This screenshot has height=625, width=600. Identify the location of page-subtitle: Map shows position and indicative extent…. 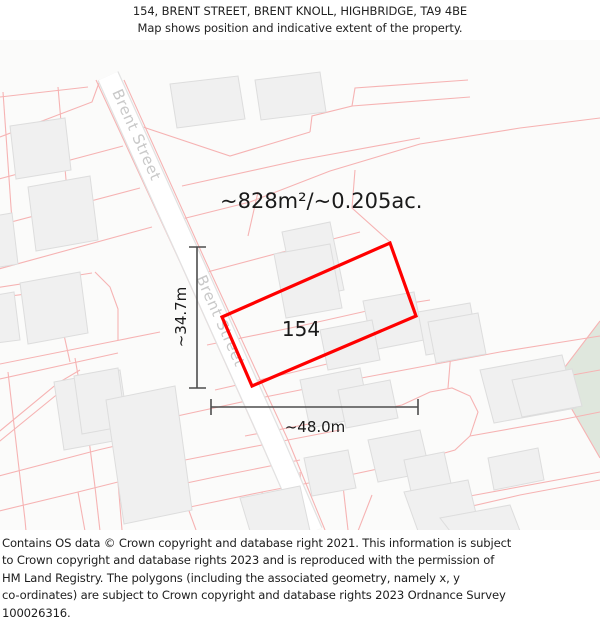
(300, 28).